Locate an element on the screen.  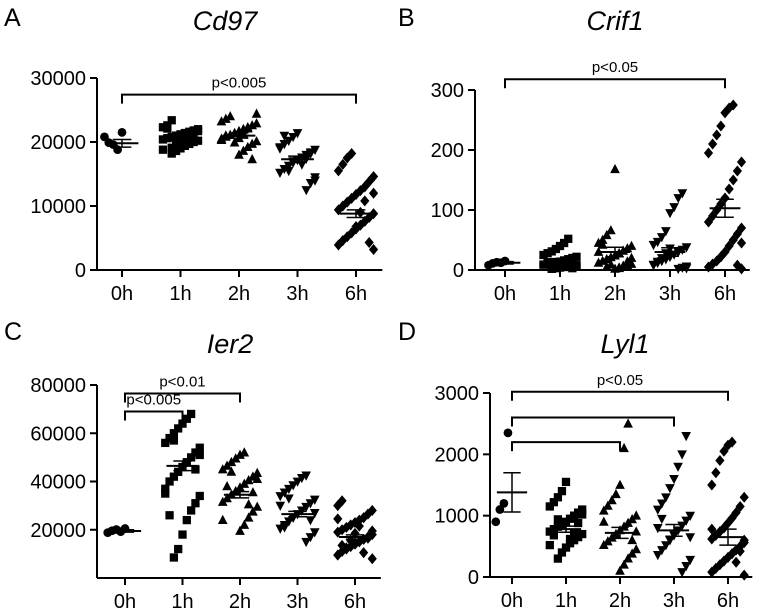
chart-title: Cd97 is located at coordinates (226, 21).